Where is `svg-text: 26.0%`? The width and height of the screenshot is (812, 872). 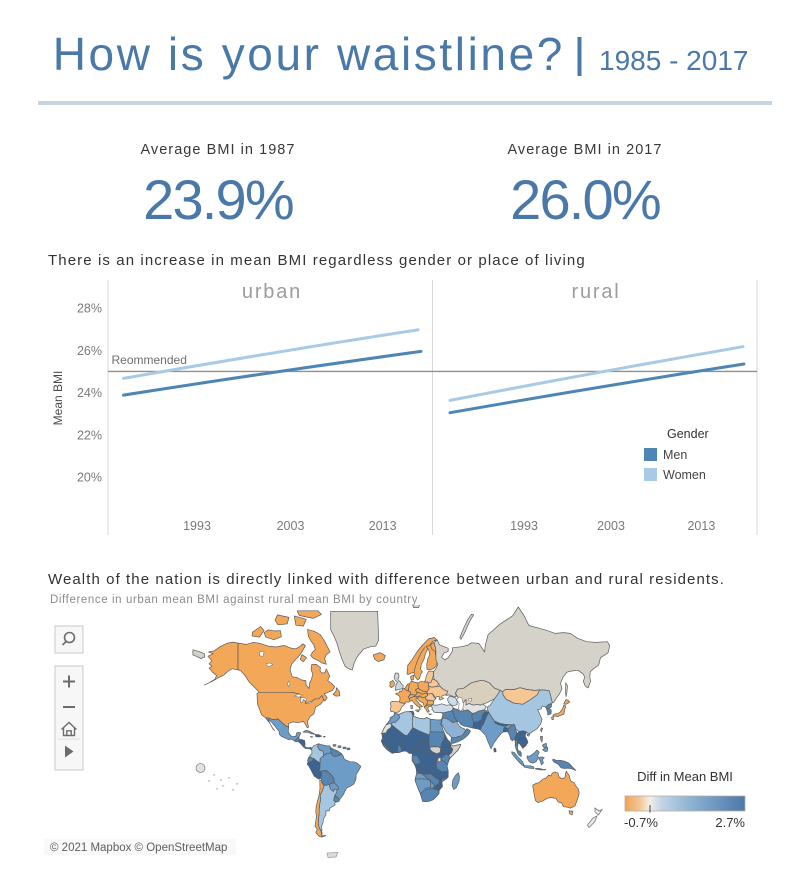
svg-text: 26.0% is located at coordinates (585, 199).